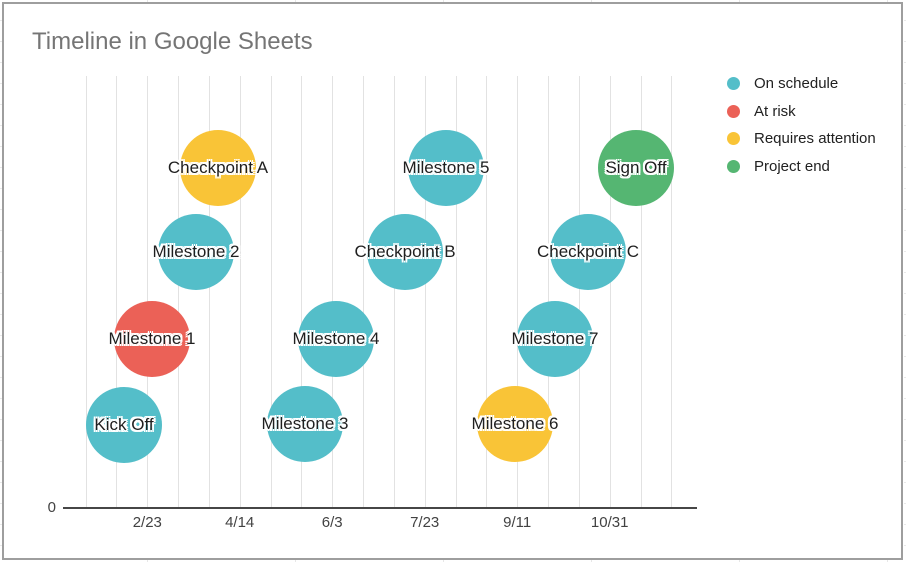 This screenshot has width=906, height=562. What do you see at coordinates (815, 139) in the screenshot?
I see `legend-item-label: Requires attention` at bounding box center [815, 139].